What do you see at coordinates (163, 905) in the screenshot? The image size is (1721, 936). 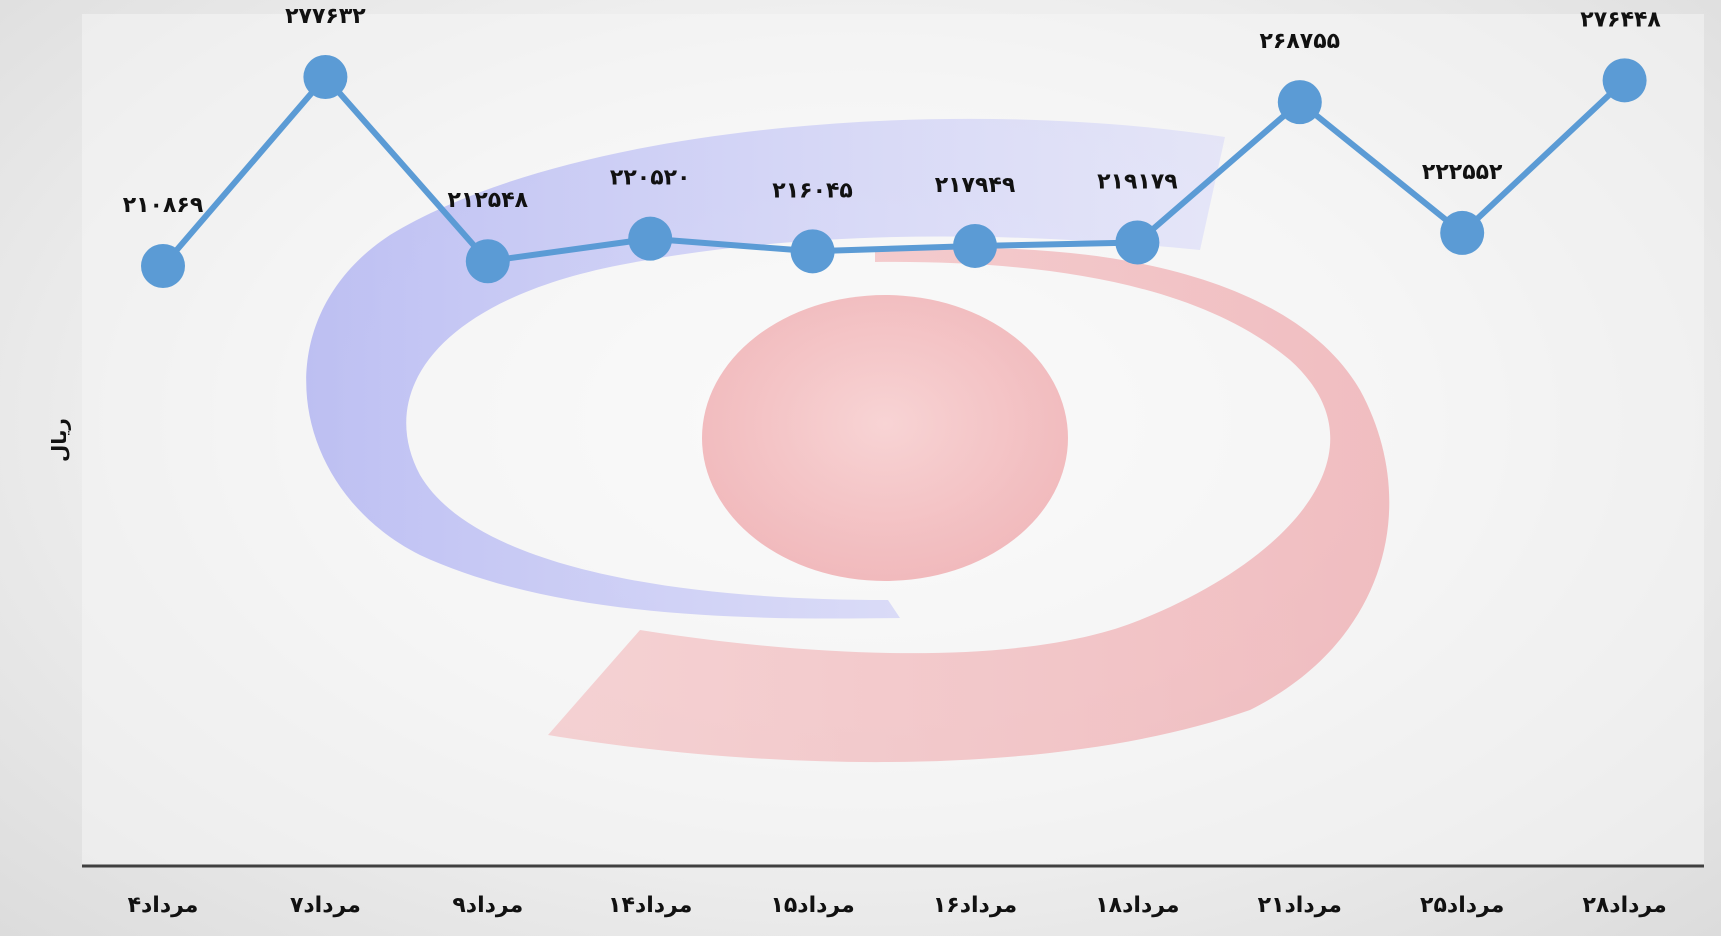 I see `x-tick-label: ۴مرداد` at bounding box center [163, 905].